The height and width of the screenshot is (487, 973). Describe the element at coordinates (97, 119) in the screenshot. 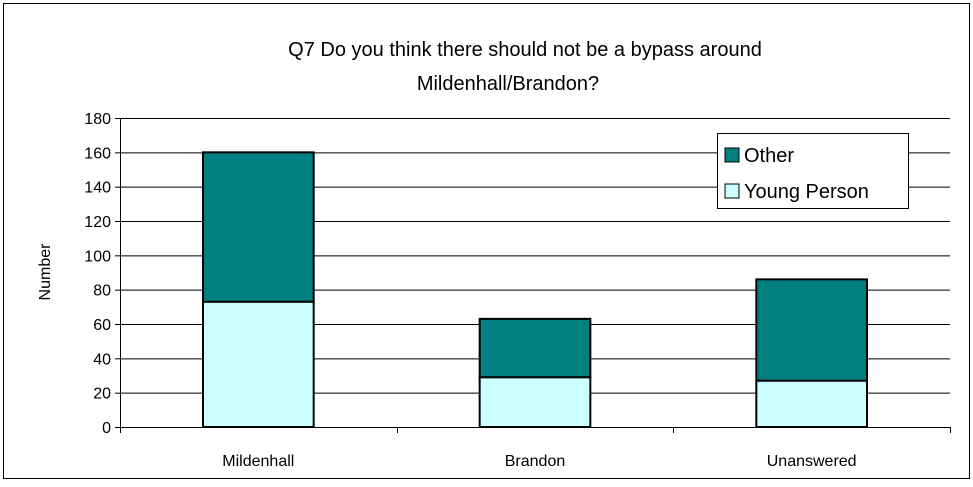

I see `y-tick-label: 180` at that location.